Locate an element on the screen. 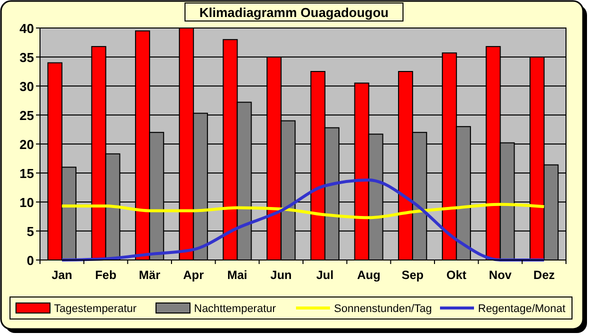 The width and height of the screenshot is (589, 336). y-tick-label: 0 is located at coordinates (30, 260).